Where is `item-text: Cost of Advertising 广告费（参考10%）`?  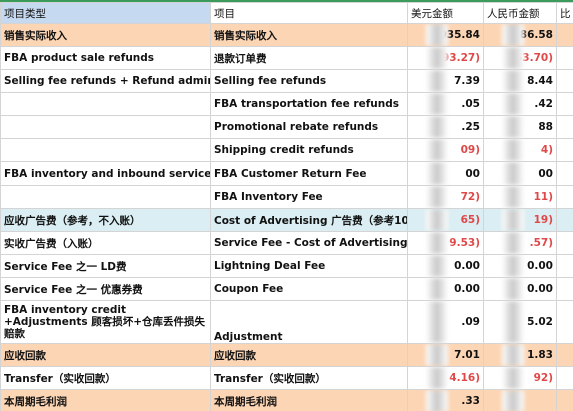
item-text: Cost of Advertising 广告费（参考10%） is located at coordinates (310, 220).